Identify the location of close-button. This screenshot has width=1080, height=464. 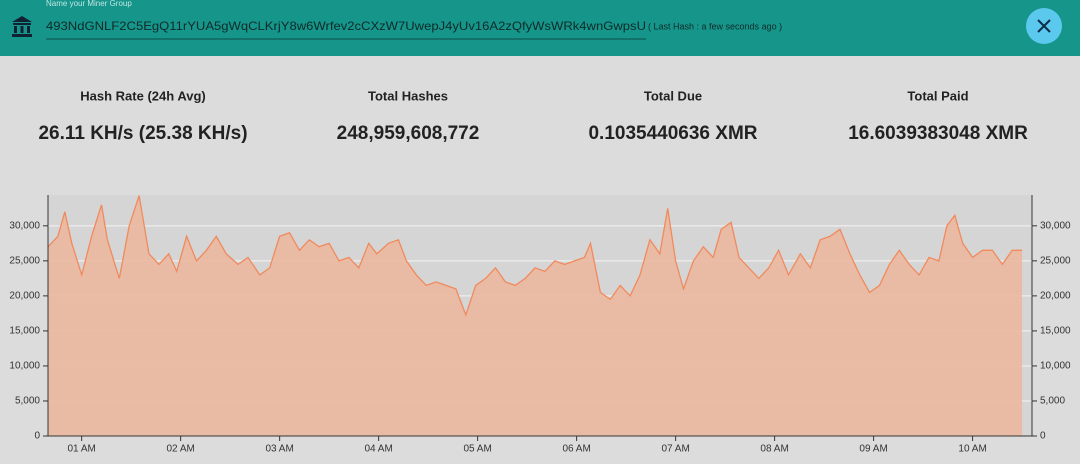
(1044, 26).